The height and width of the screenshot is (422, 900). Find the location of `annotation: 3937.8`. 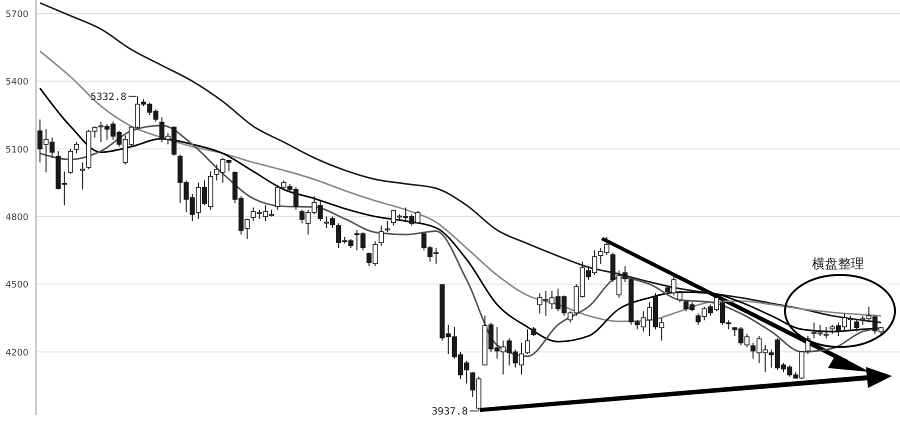

annotation: 3937.8 is located at coordinates (450, 412).